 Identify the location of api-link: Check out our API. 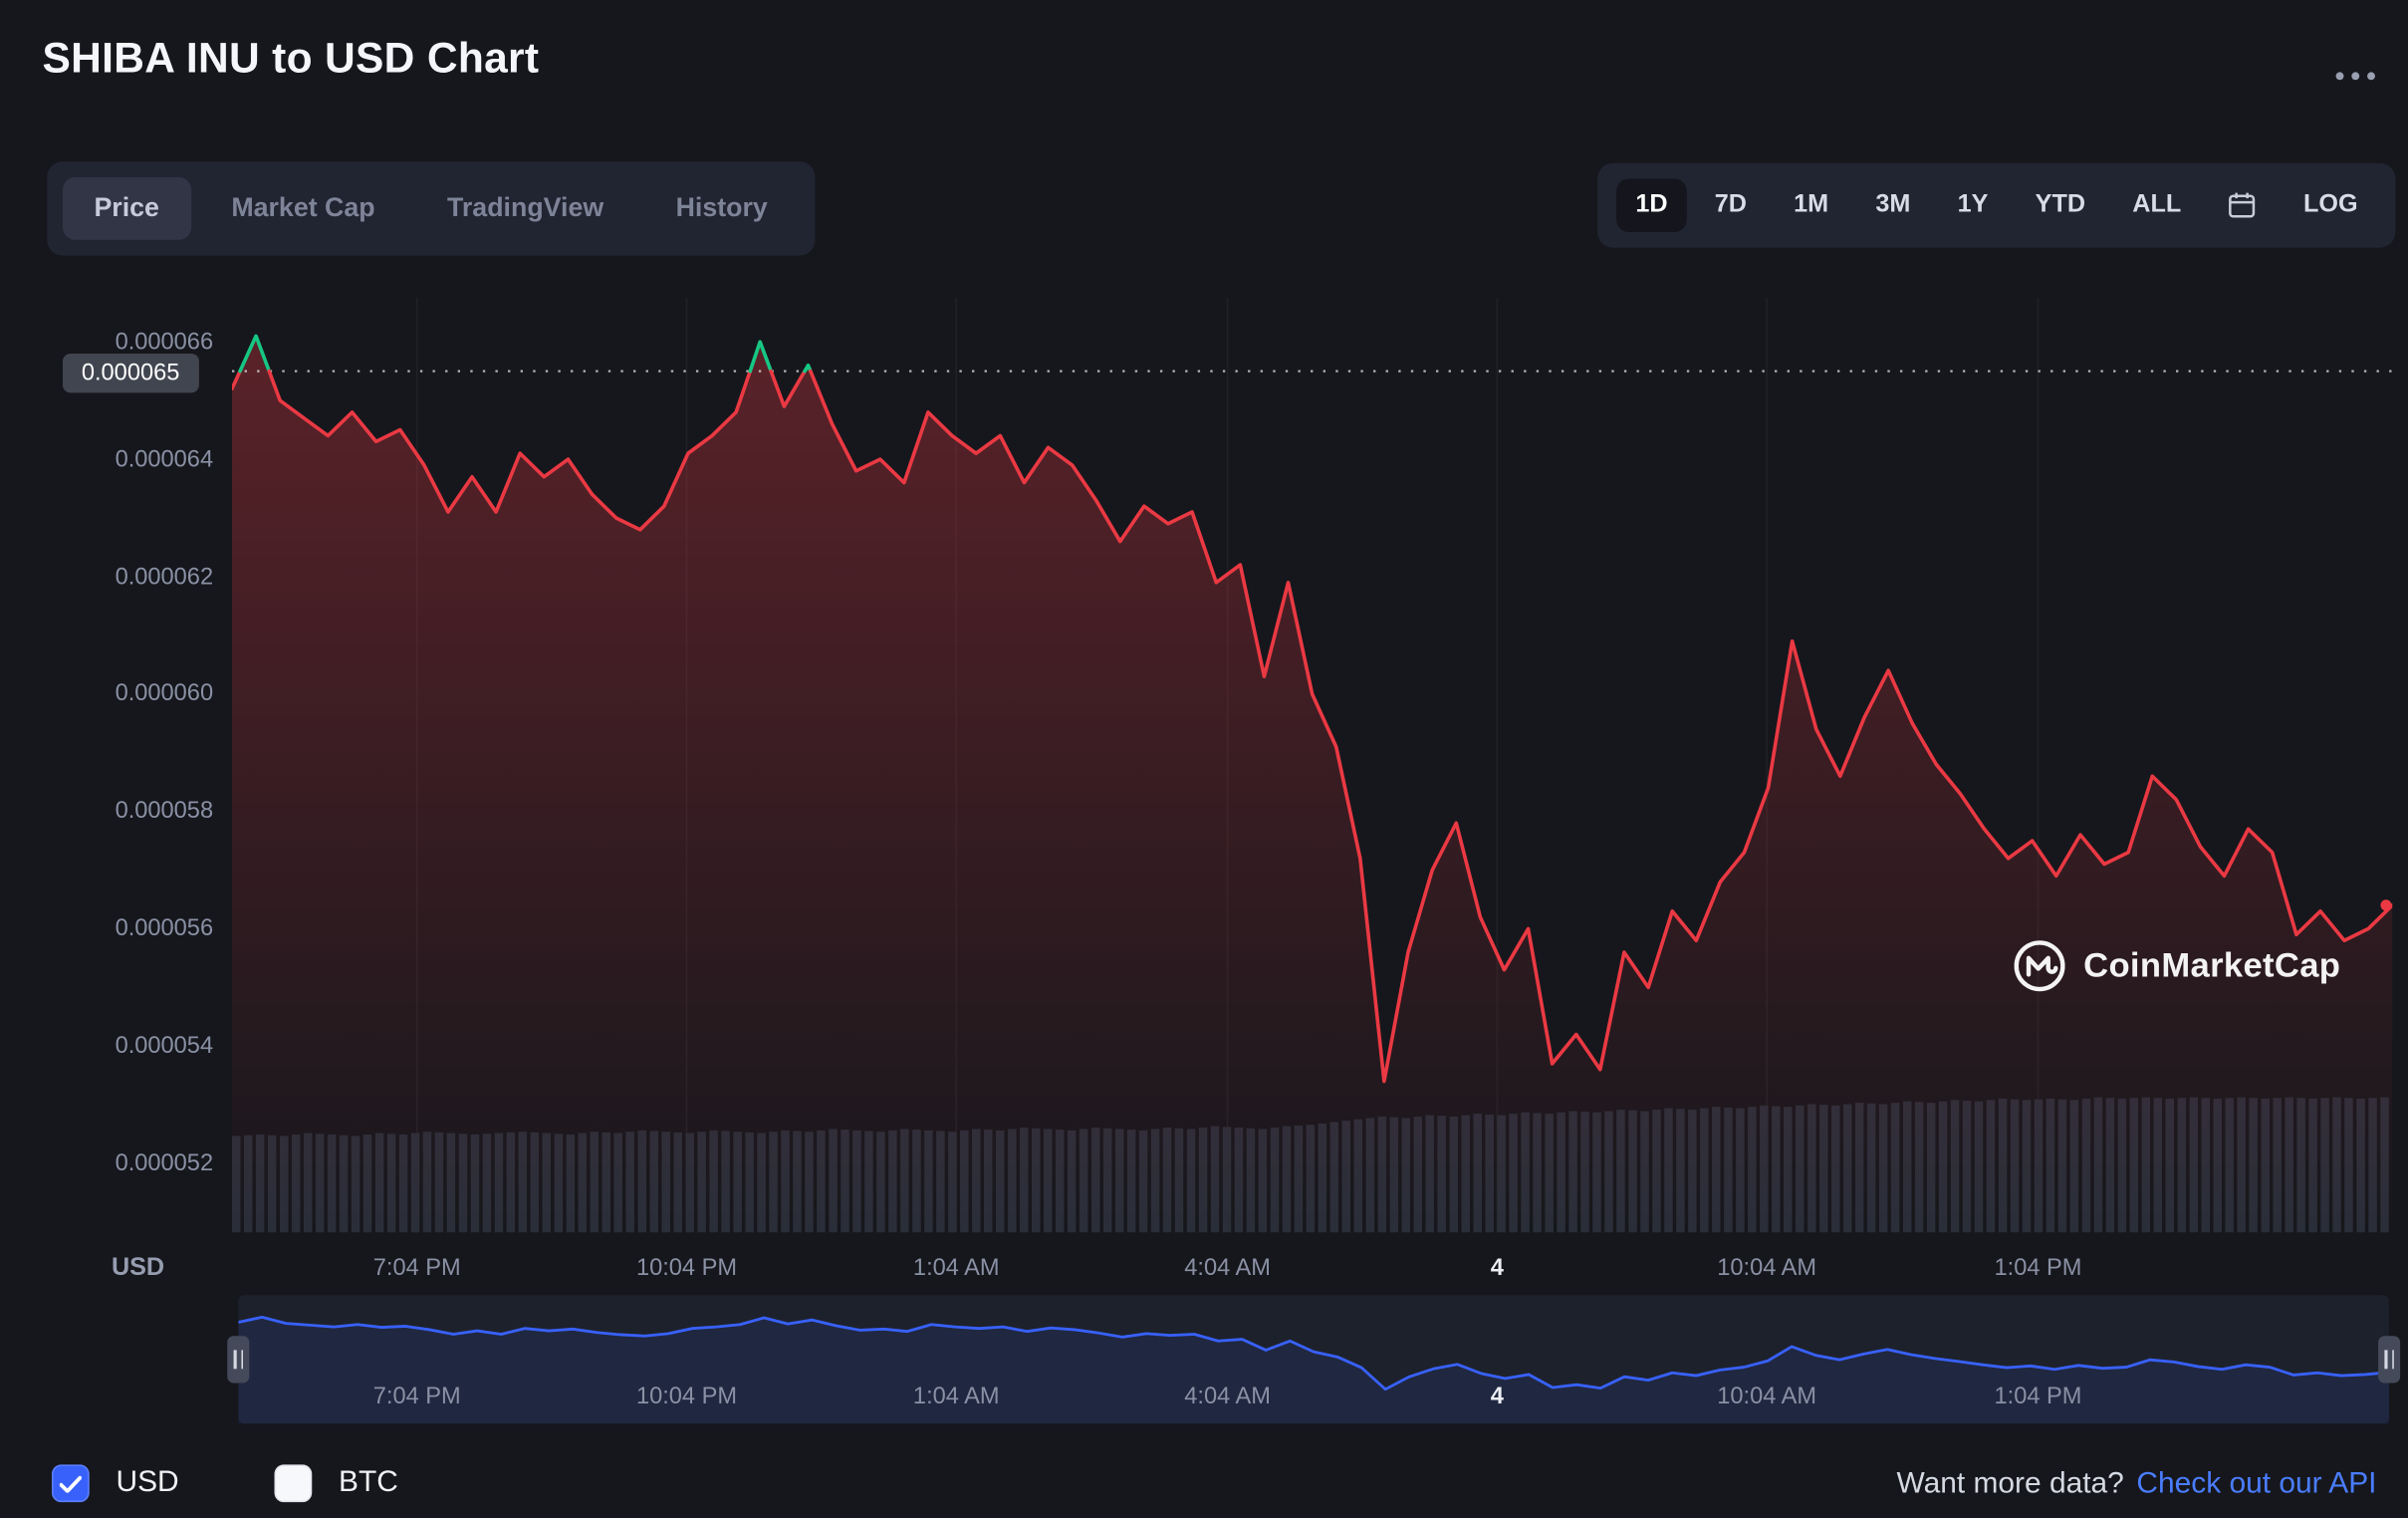
(2256, 1484).